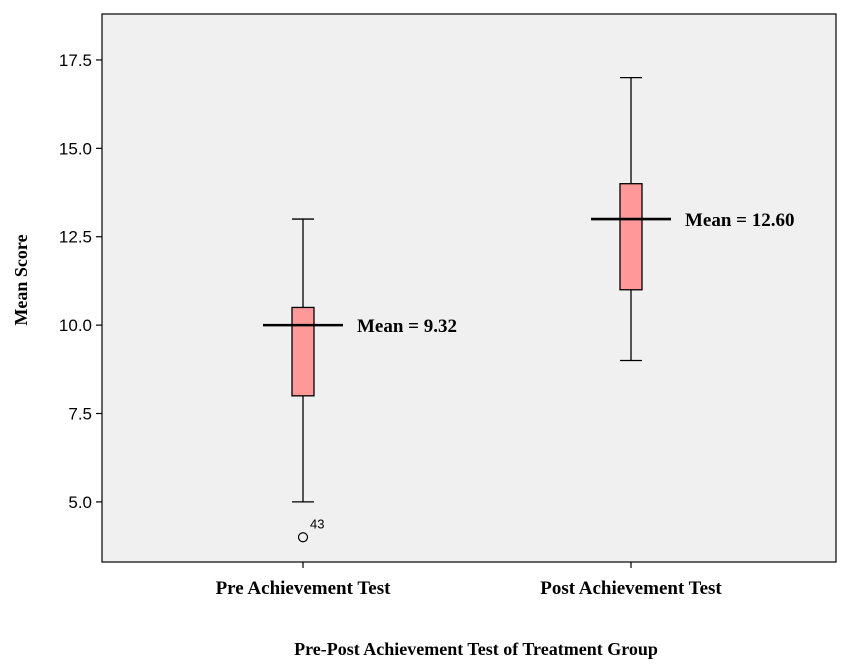 The height and width of the screenshot is (672, 853). I want to click on outlier-label: 43, so click(317, 523).